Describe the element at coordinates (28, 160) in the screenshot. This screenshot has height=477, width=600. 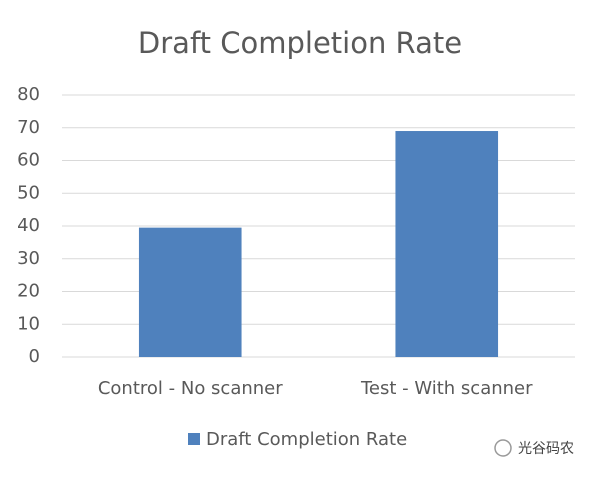
I see `y-tick-label: 60` at that location.